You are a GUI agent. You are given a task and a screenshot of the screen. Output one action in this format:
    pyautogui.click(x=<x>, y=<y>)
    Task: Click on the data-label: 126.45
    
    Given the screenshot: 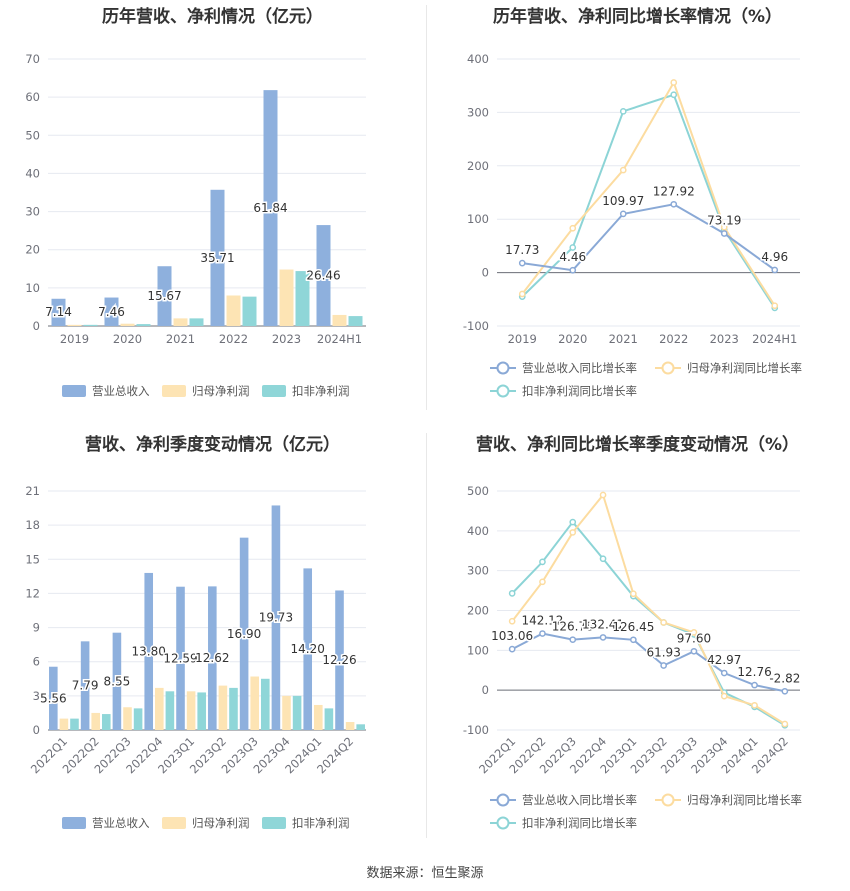 What is the action you would take?
    pyautogui.click(x=633, y=627)
    